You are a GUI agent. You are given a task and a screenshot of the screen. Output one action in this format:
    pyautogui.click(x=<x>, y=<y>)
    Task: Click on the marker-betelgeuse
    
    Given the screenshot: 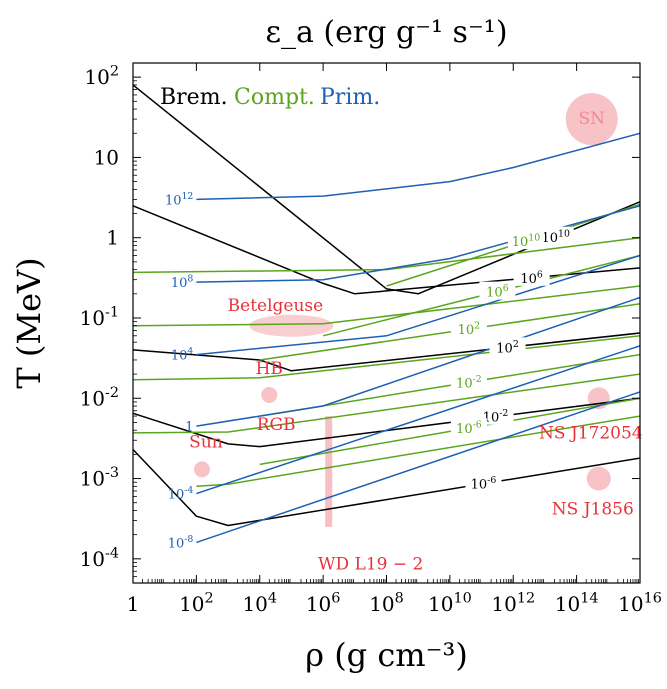 What is the action you would take?
    pyautogui.click(x=291, y=325)
    